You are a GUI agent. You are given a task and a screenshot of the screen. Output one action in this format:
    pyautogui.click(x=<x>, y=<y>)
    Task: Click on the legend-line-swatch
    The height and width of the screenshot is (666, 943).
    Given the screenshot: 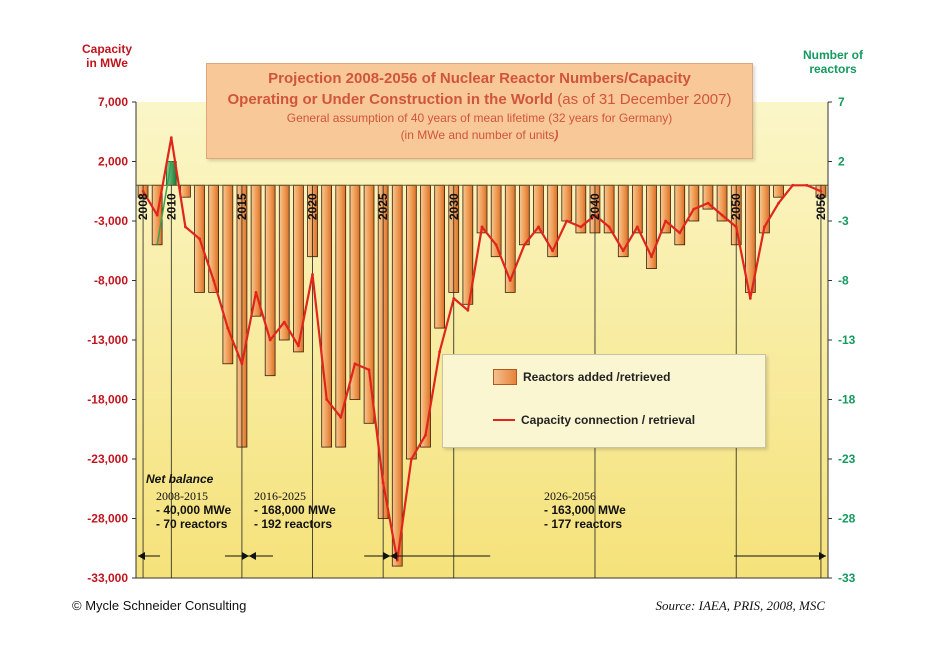 What is the action you would take?
    pyautogui.click(x=504, y=420)
    